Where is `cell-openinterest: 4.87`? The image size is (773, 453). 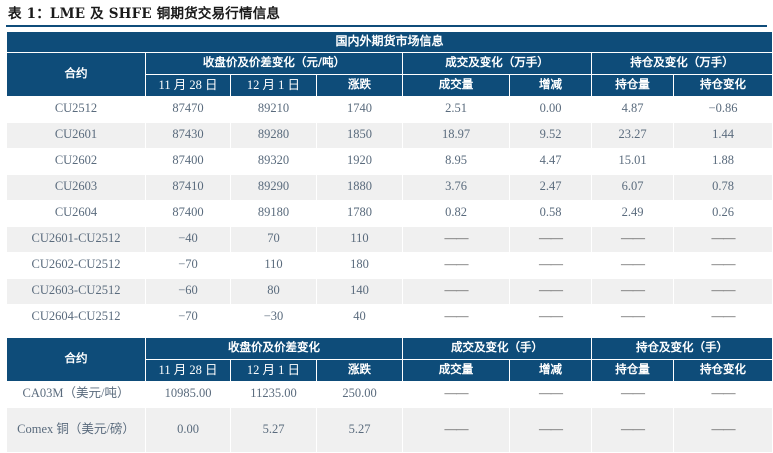 cell-openinterest: 4.87 is located at coordinates (632, 109).